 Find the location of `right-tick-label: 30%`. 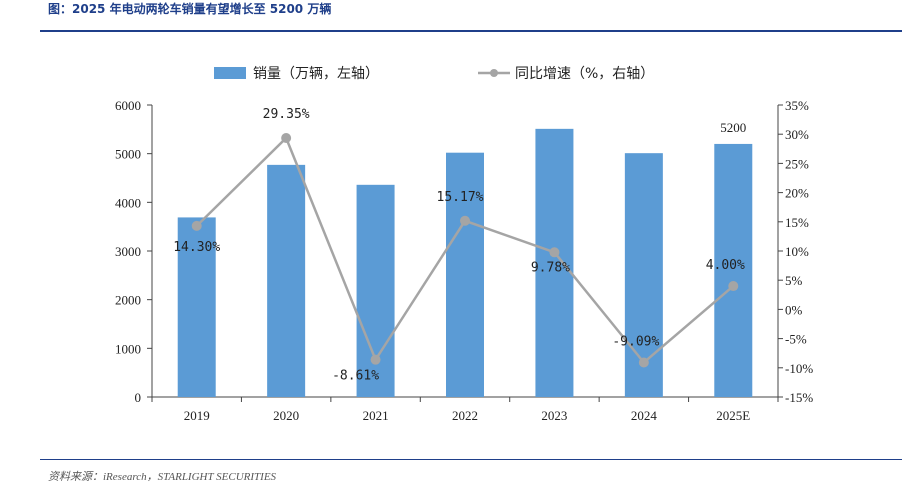

right-tick-label: 30% is located at coordinates (797, 134).